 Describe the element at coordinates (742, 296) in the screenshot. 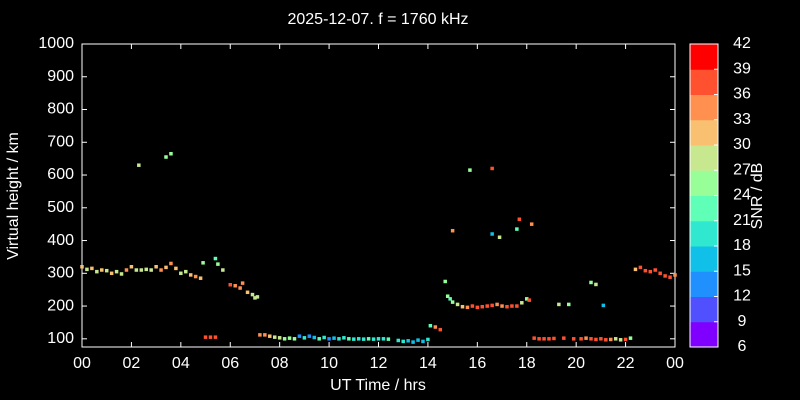

I see `colorbar-tick-label: 12` at that location.